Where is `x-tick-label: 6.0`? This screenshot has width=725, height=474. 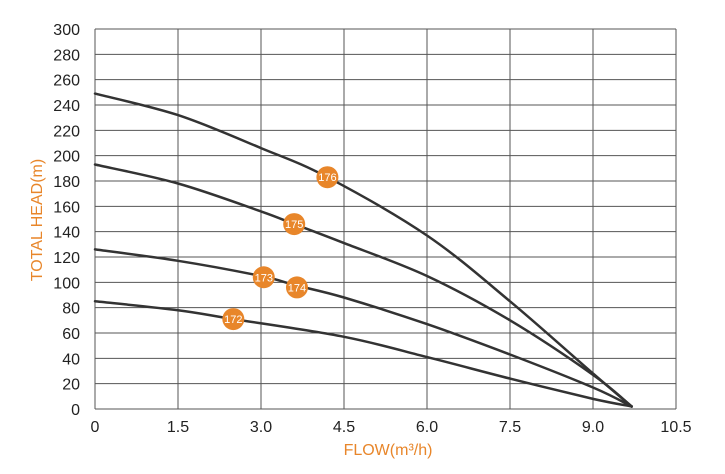
x-tick-label: 6.0 is located at coordinates (427, 427).